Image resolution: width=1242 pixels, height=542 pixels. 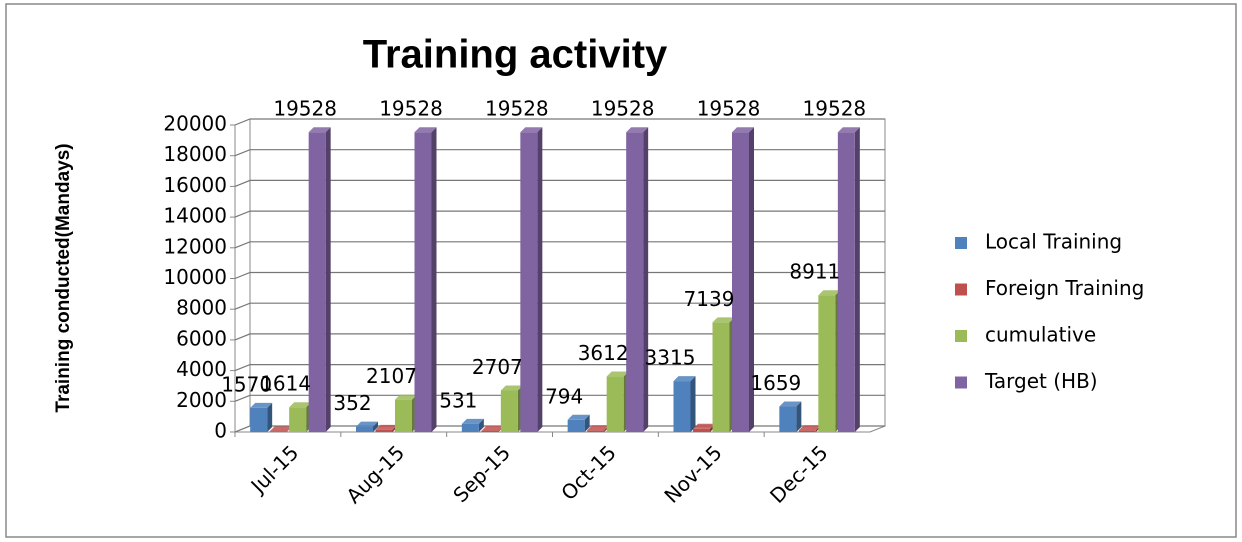 What do you see at coordinates (195, 124) in the screenshot?
I see `y-tick-label: 20000` at bounding box center [195, 124].